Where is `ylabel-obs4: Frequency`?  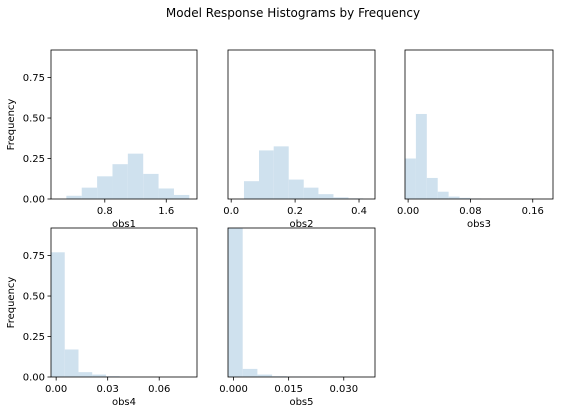
ylabel-obs4: Frequency is located at coordinates (11, 303).